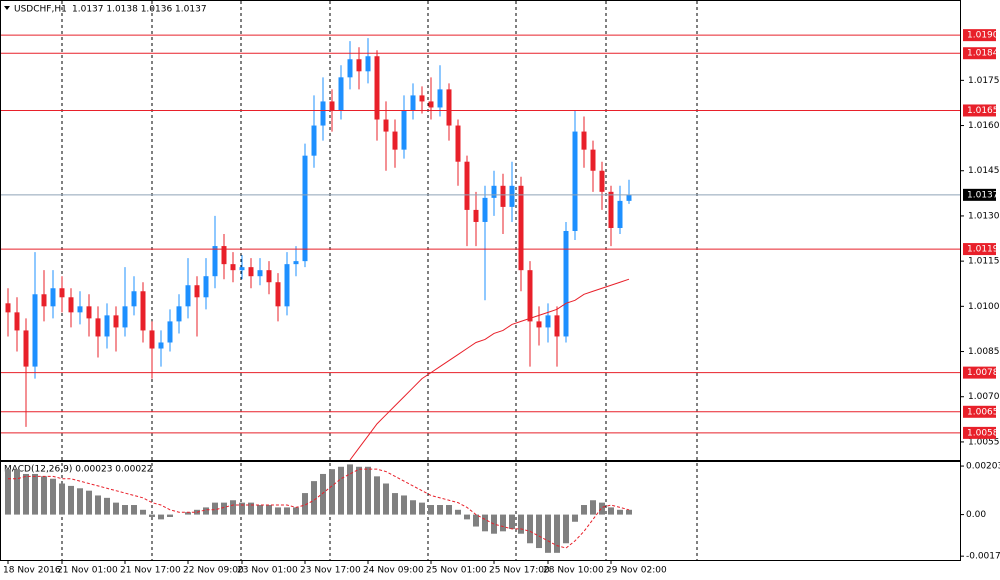 This screenshot has width=1000, height=580. I want to click on macd-signal, so click(319, 508).